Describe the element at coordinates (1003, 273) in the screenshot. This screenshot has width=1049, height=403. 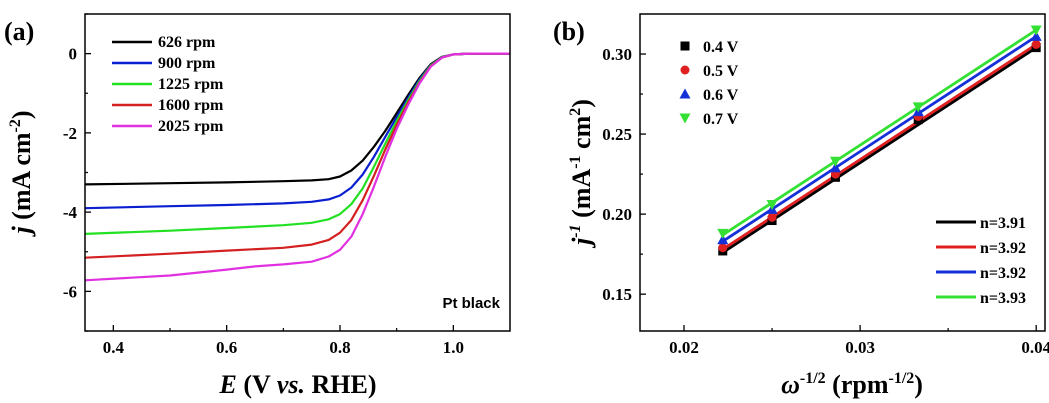
I see `fit-legend-label-2: n=3.92` at that location.